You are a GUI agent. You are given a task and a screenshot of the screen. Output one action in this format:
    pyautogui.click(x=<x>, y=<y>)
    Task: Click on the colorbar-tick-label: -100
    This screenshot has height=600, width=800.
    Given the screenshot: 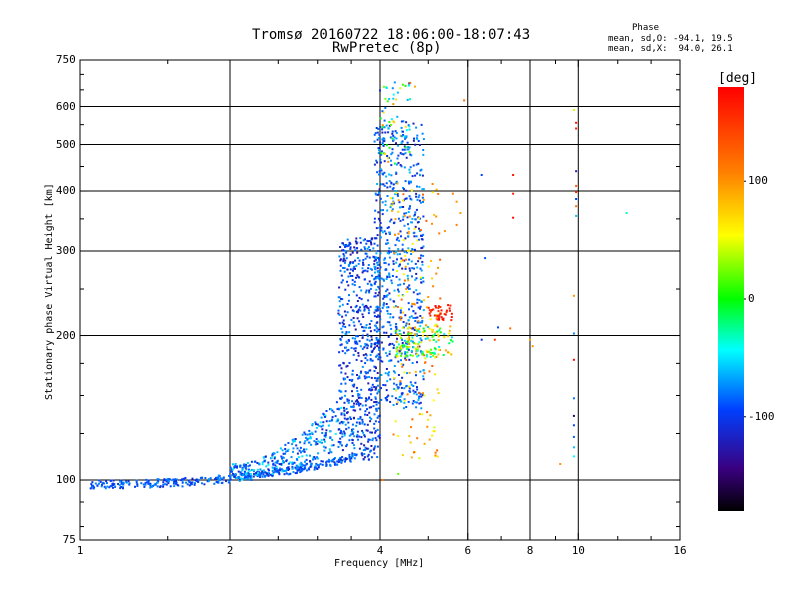 What is the action you would take?
    pyautogui.click(x=761, y=416)
    